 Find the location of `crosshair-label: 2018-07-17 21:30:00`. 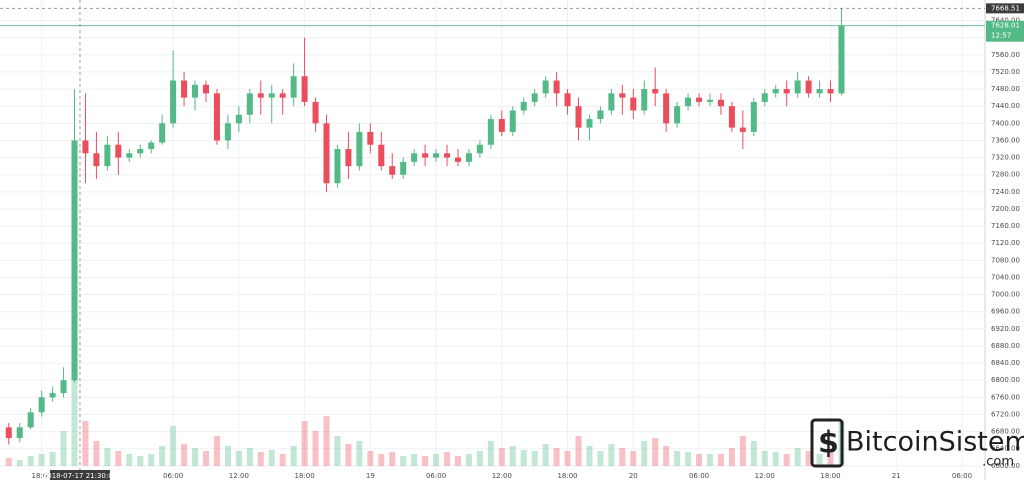

crosshair-label: 2018-07-17 21:30:00 is located at coordinates (80, 476).